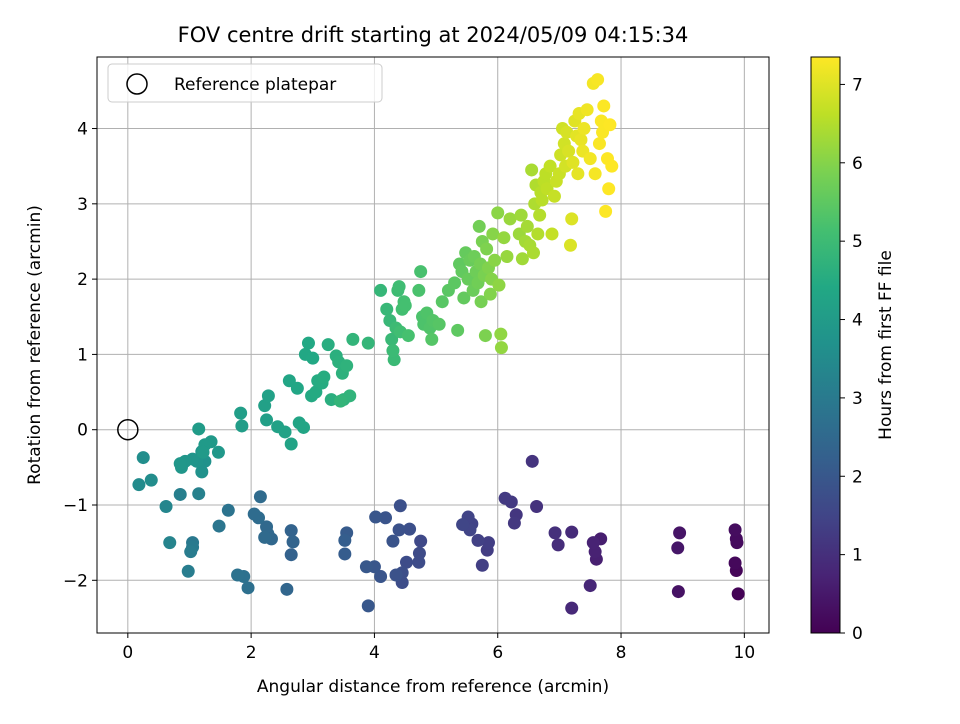 The width and height of the screenshot is (960, 724). Describe the element at coordinates (851, 359) in the screenshot. I see `colorbar-ticks: 0 1 2 3 4 5 6 7` at that location.